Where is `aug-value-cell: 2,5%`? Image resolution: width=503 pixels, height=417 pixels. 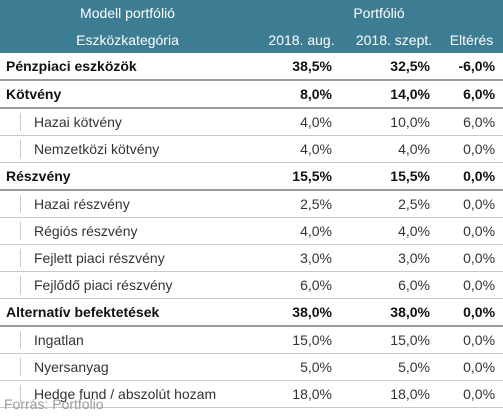
aug-value-cell: 2,5% is located at coordinates (301, 204).